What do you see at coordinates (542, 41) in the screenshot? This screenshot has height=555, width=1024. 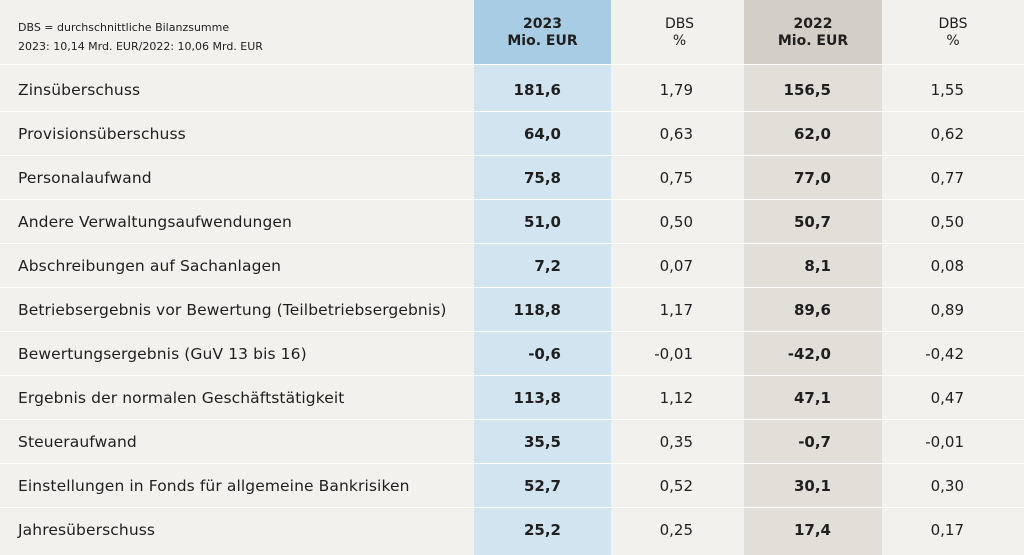 I see `header-2023-unit: Mio. EUR` at bounding box center [542, 41].